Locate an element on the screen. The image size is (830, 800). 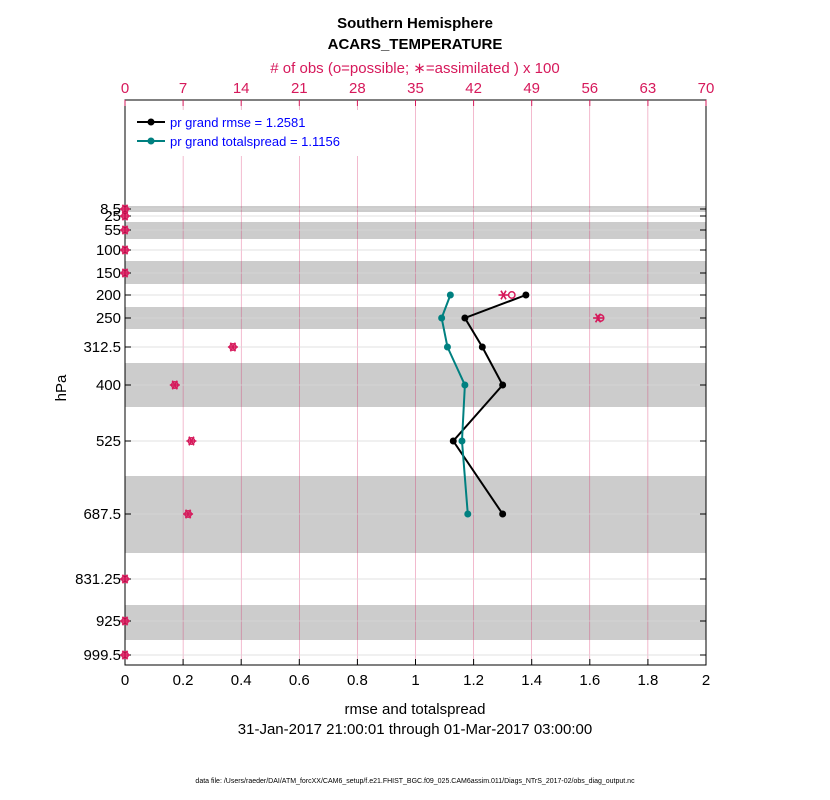
y-tick-label: 400 is located at coordinates (108, 385).